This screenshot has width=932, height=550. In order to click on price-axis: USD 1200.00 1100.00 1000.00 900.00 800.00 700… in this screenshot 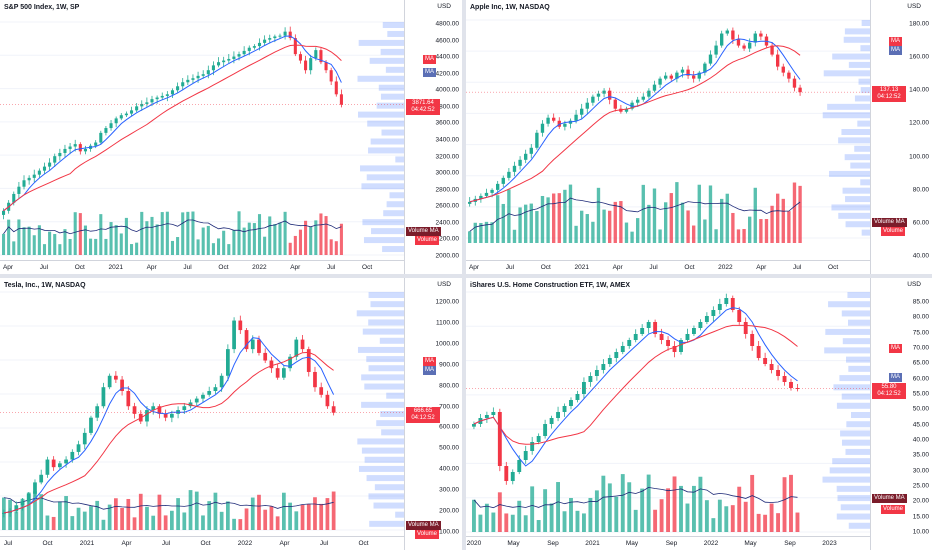, I will do `click(433, 414)`.